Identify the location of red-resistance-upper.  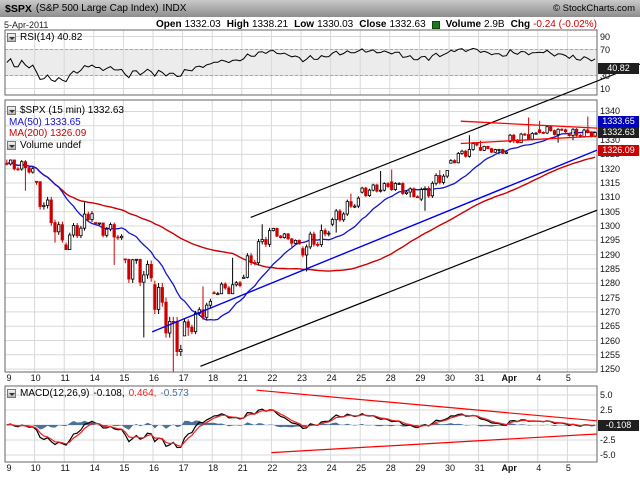
(528, 124).